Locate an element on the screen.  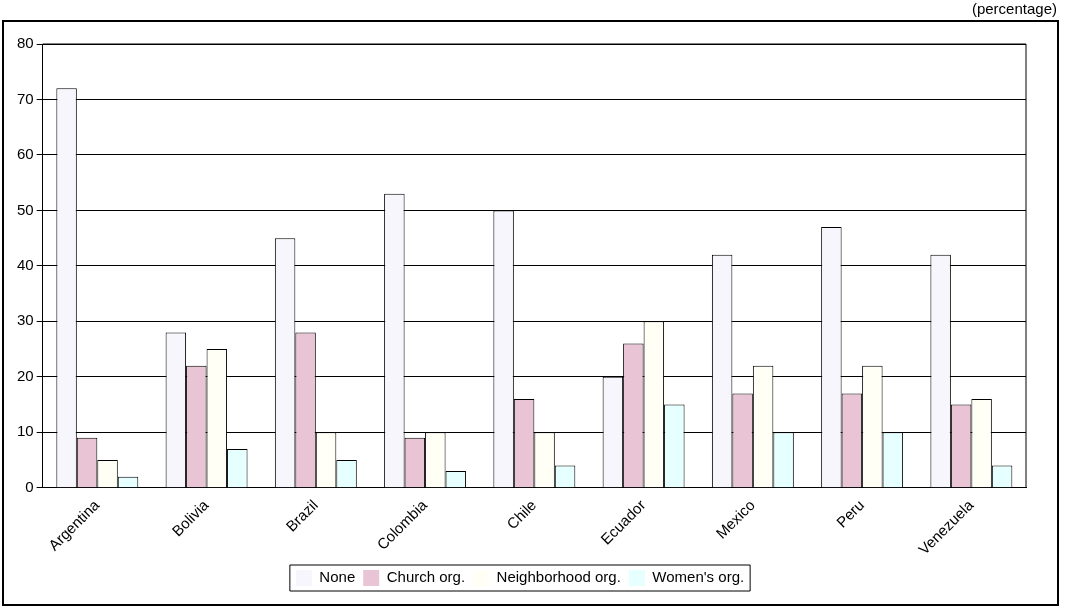
y-tick-label: 50 is located at coordinates (25, 209).